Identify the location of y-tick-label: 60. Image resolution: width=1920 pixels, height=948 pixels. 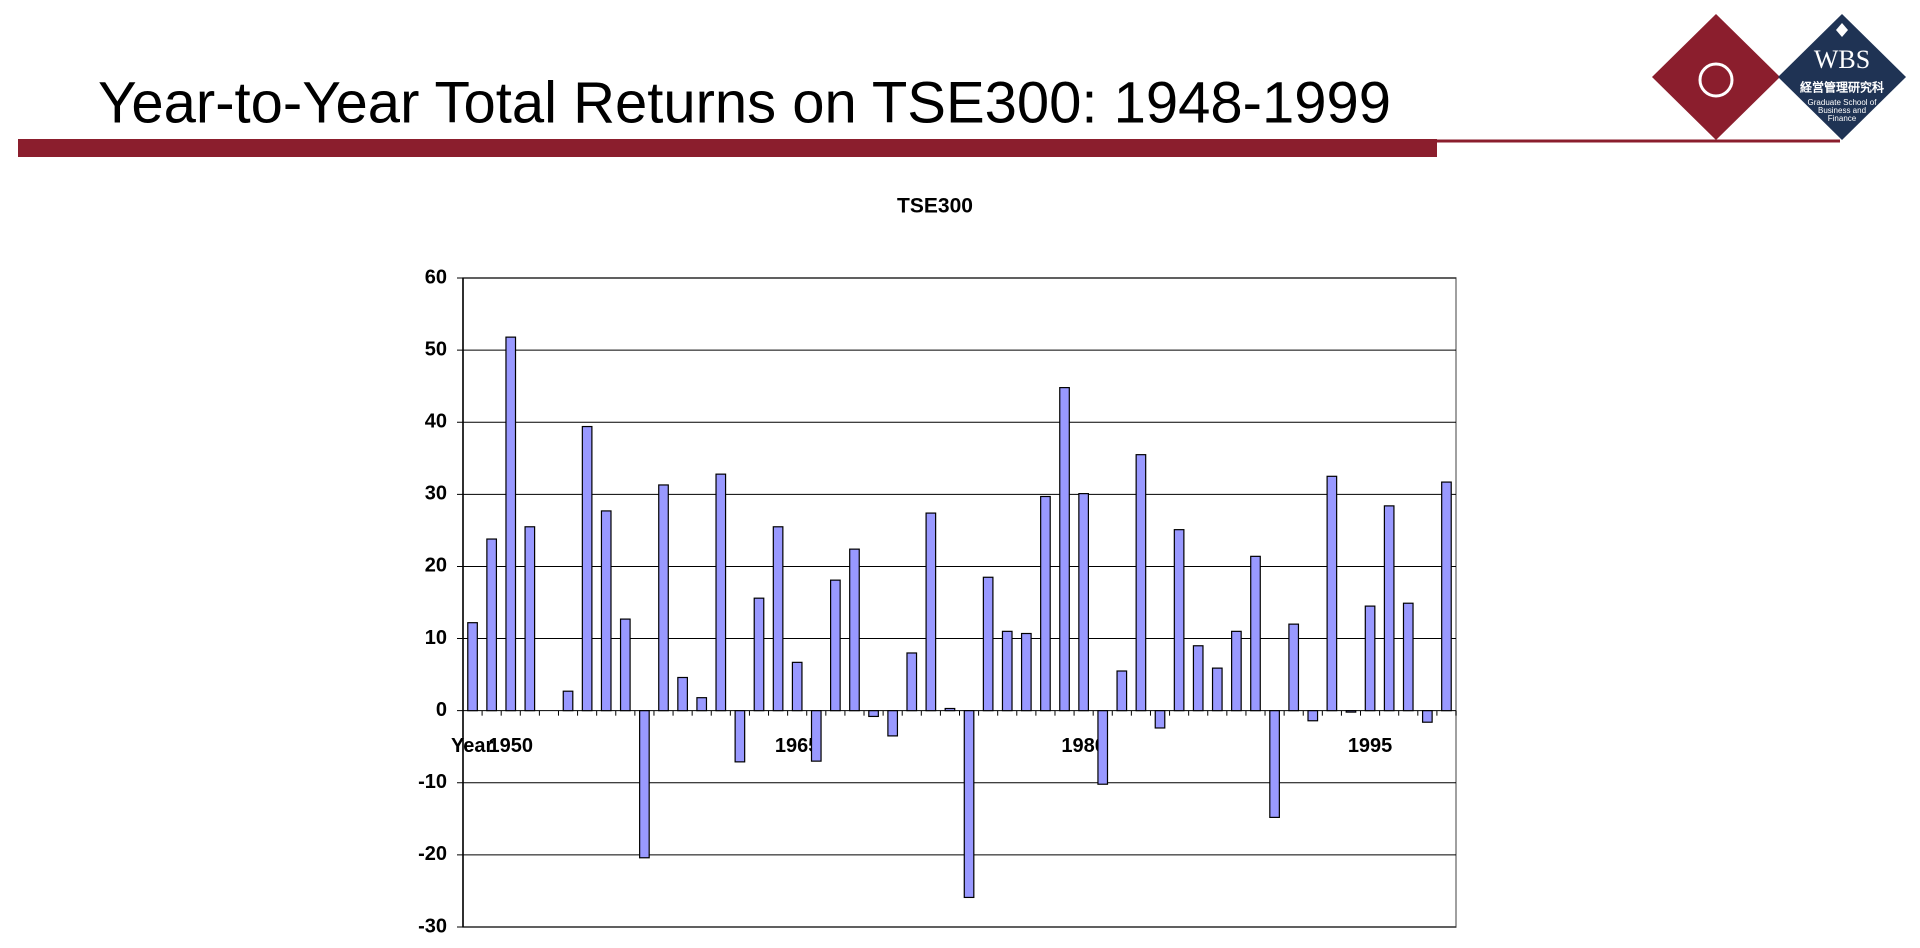
(436, 277).